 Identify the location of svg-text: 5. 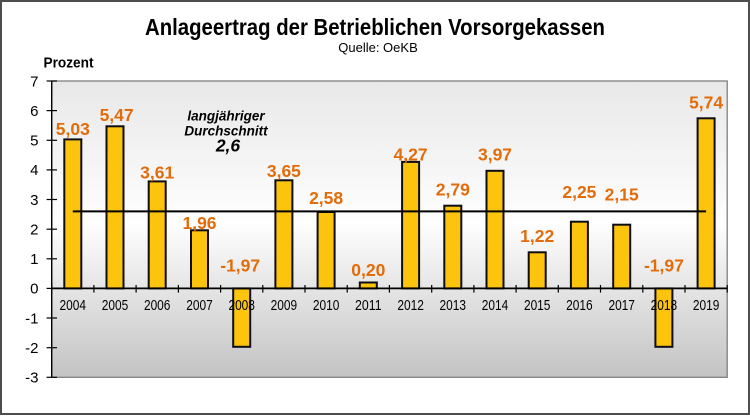
(34, 141).